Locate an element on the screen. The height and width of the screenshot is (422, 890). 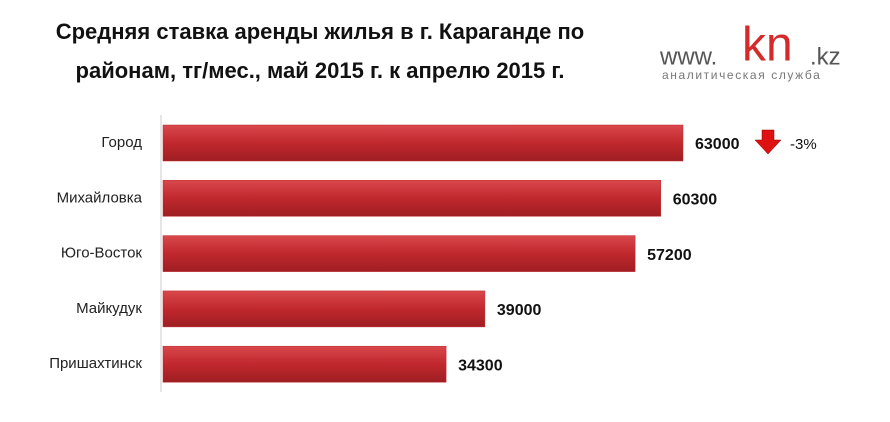
value-label: 63000 is located at coordinates (717, 144).